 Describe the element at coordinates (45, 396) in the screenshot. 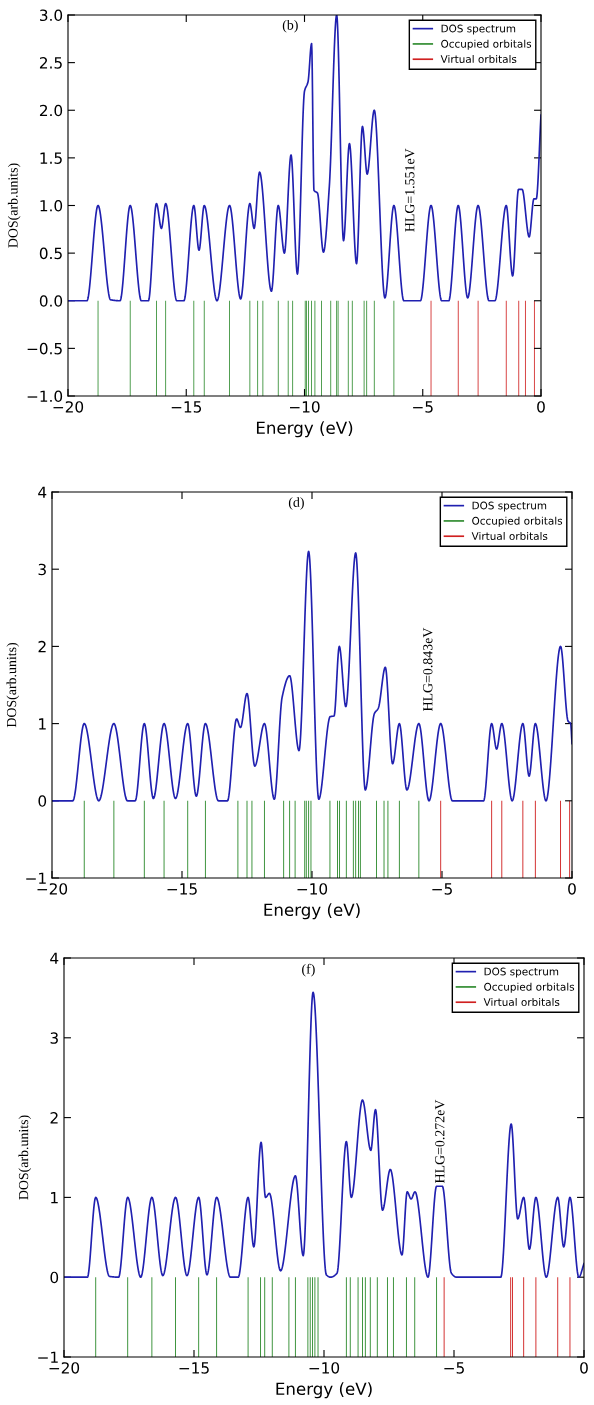

I see `y-tick-label: −1.0` at that location.